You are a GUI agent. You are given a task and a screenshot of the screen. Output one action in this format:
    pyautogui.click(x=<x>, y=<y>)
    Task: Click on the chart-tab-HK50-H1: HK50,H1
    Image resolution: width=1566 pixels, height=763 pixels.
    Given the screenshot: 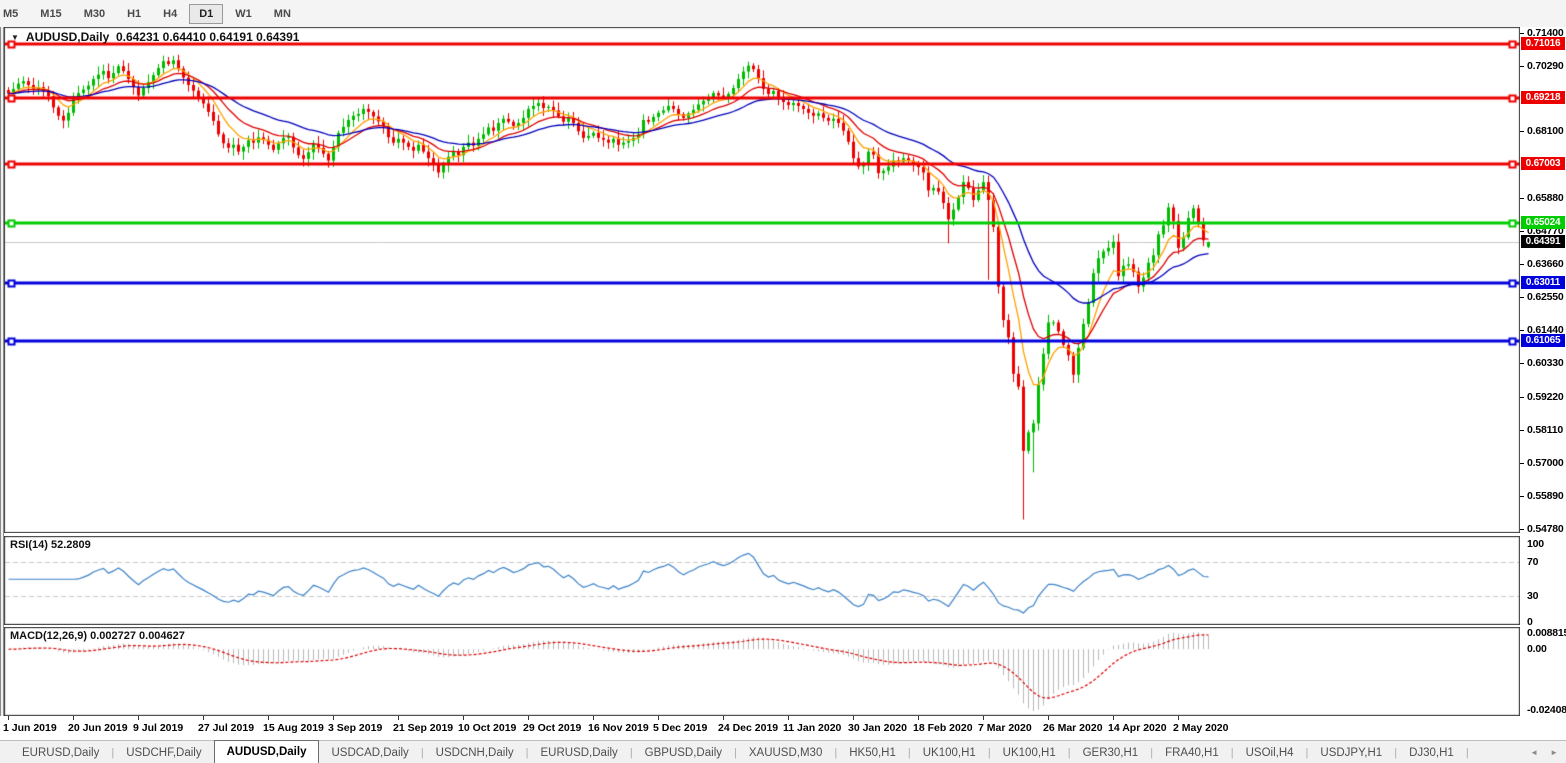 What is the action you would take?
    pyautogui.click(x=872, y=752)
    